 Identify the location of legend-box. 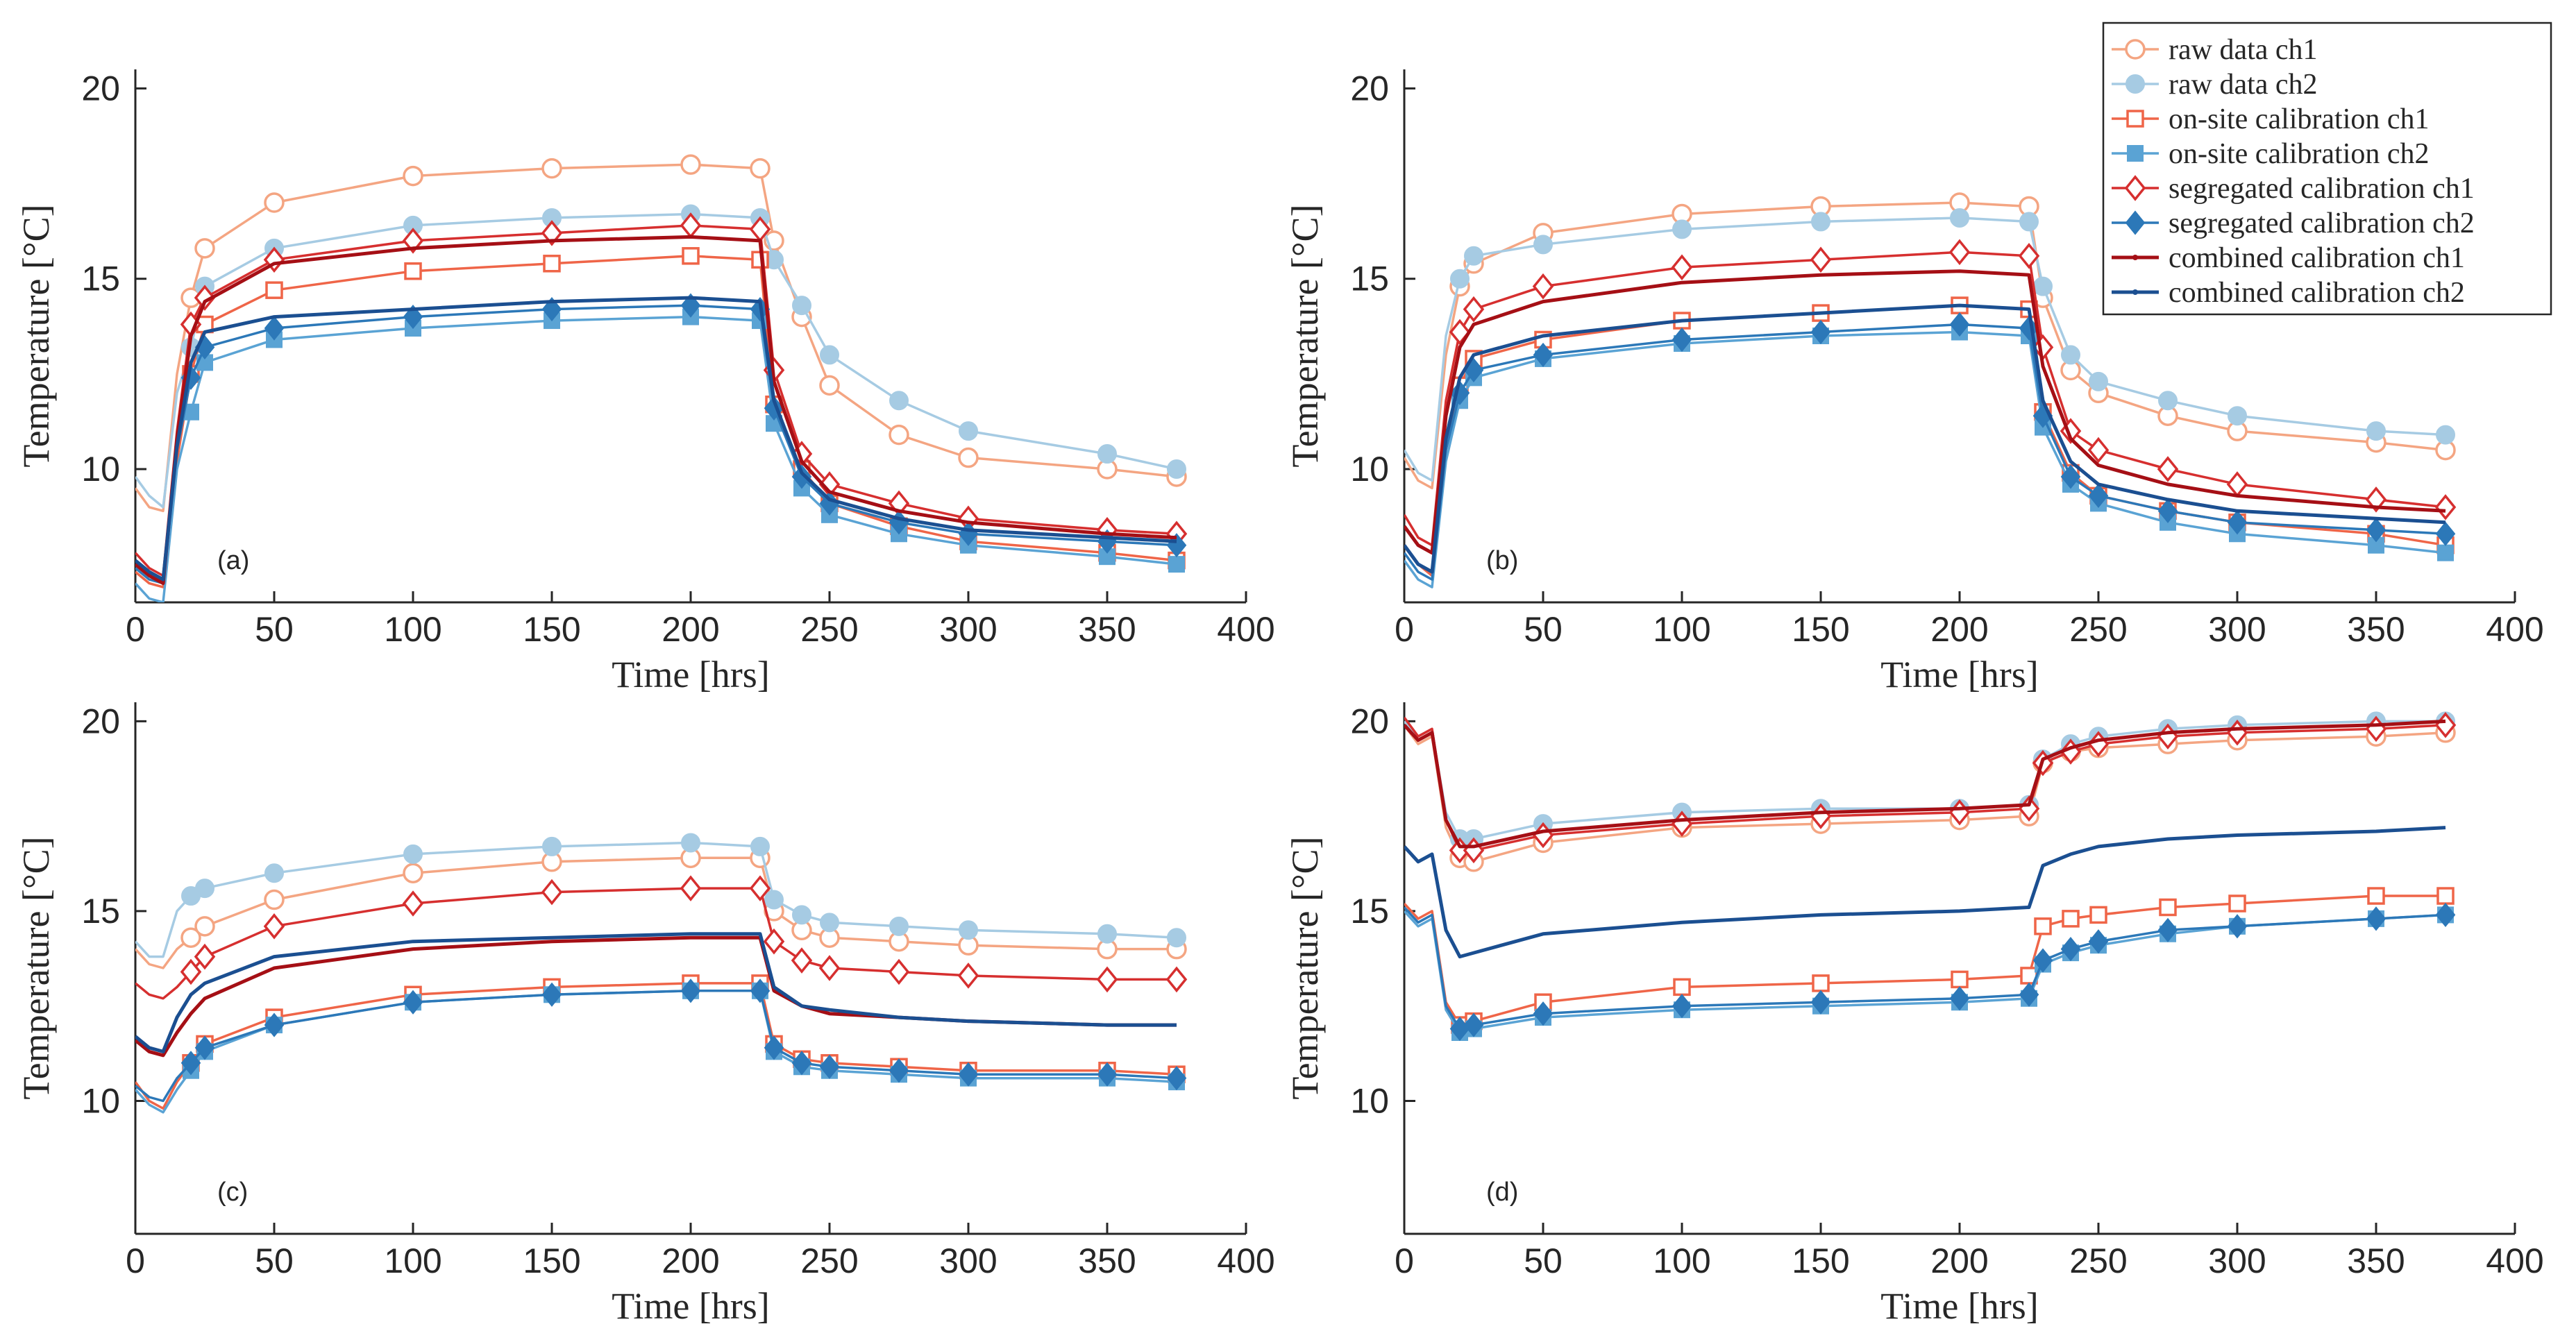
(2327, 169).